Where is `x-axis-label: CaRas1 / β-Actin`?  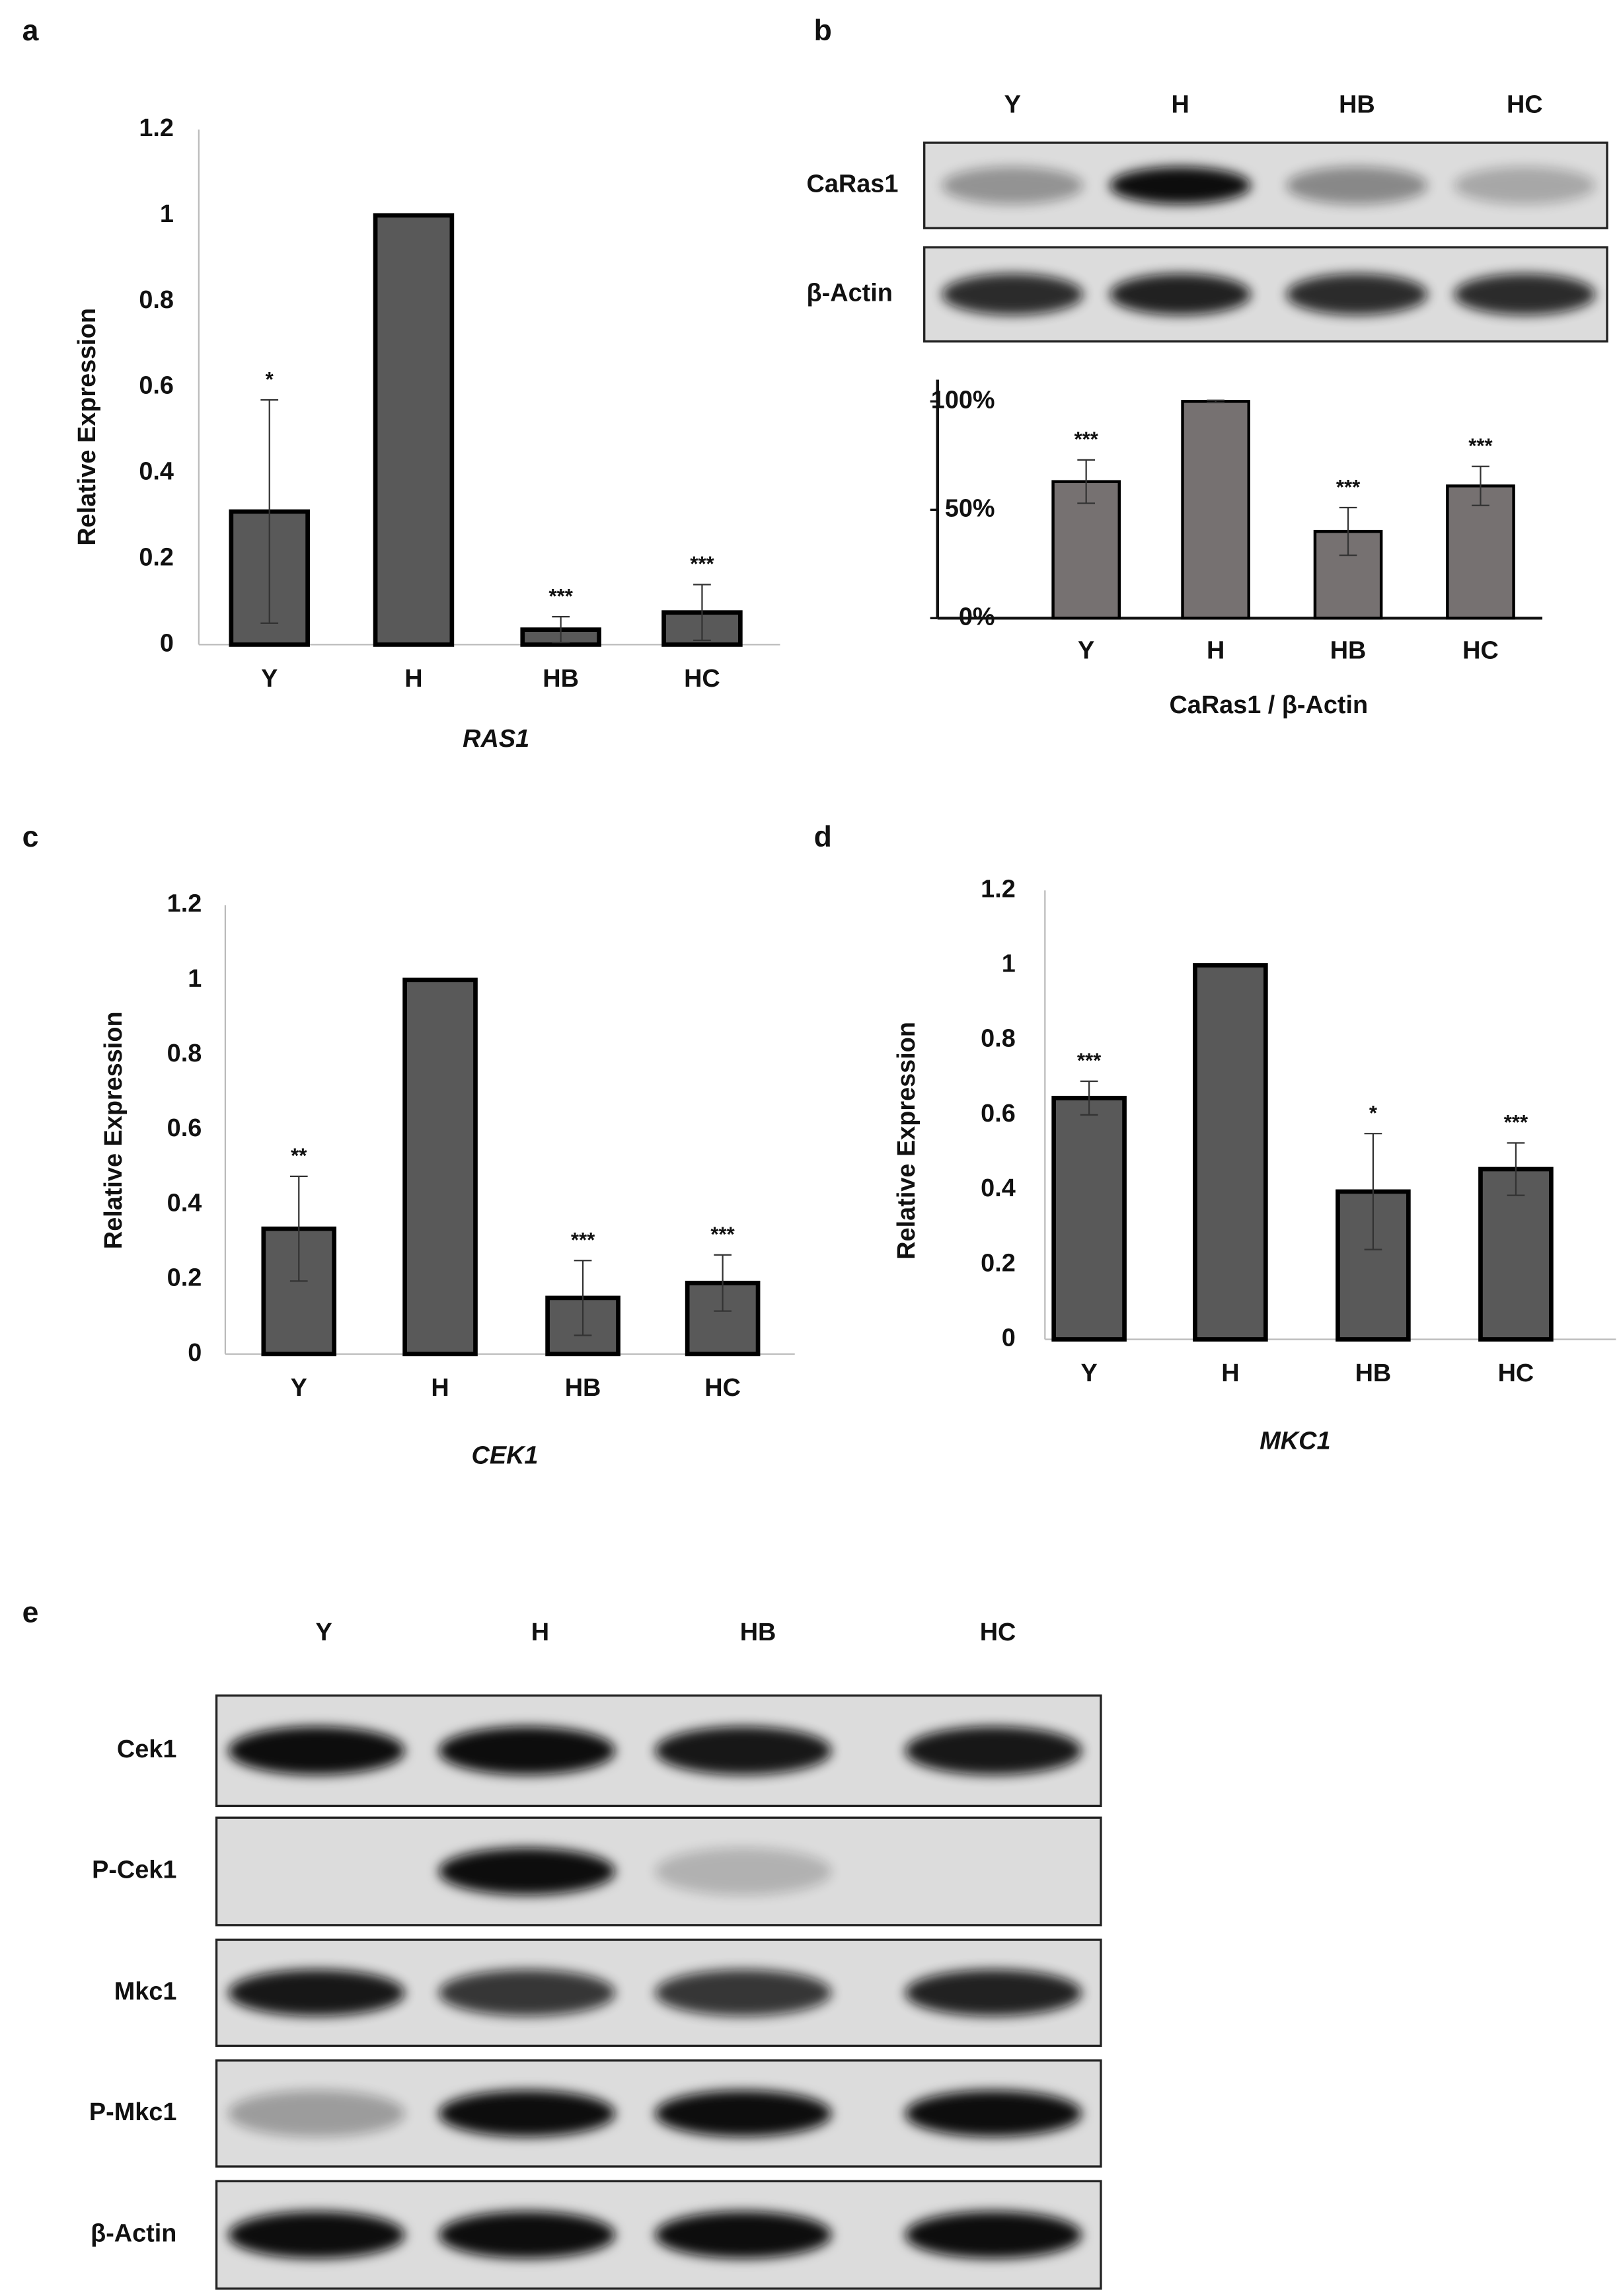
x-axis-label: CaRas1 / β-Actin is located at coordinates (1268, 705).